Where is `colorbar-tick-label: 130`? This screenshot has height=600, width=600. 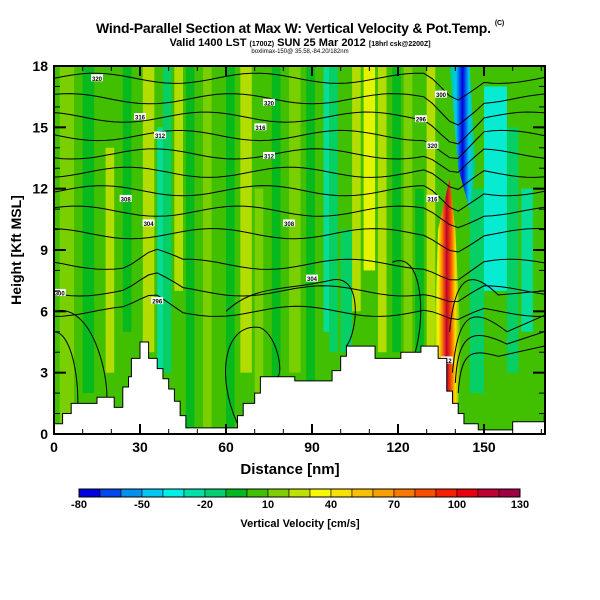 colorbar-tick-label: 130 is located at coordinates (520, 505).